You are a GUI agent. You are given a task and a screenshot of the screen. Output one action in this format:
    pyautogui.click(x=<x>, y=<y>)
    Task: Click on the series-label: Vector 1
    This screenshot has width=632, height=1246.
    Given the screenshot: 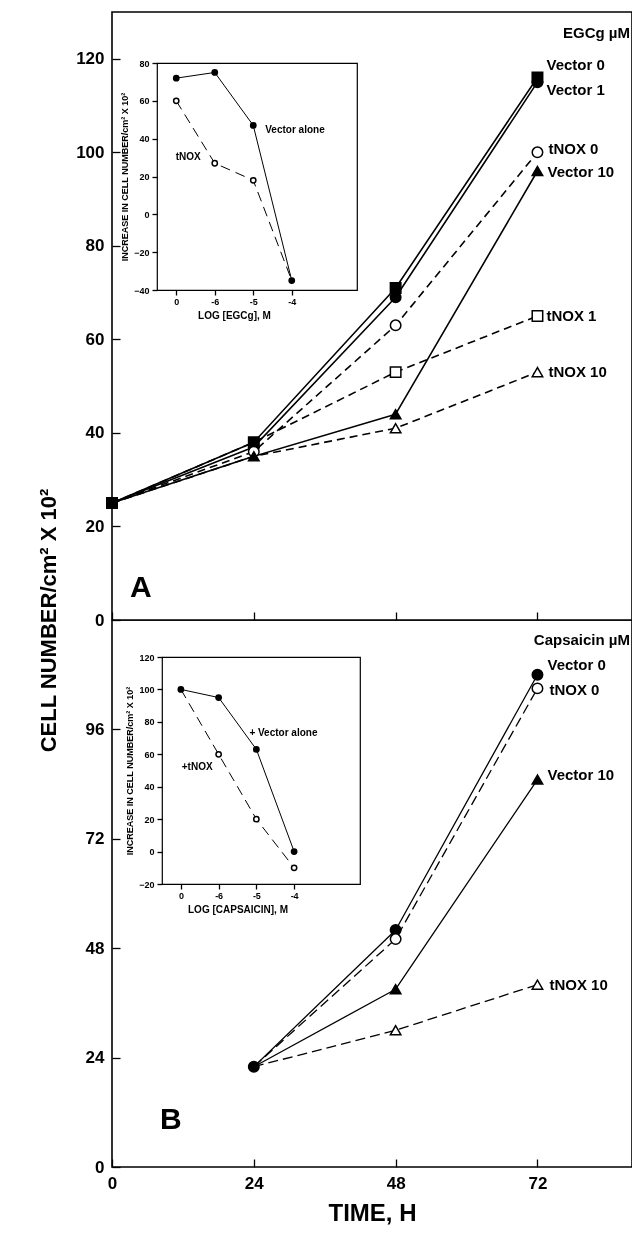 What is the action you would take?
    pyautogui.click(x=575, y=90)
    